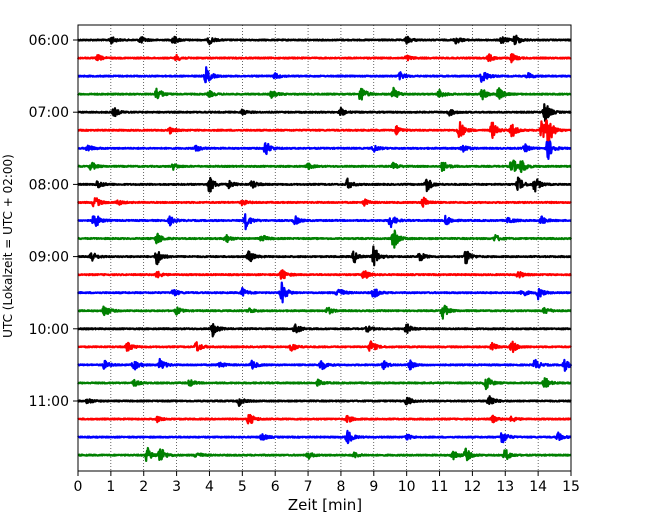 The height and width of the screenshot is (520, 650). I want to click on x-tick-label: 15, so click(571, 487).